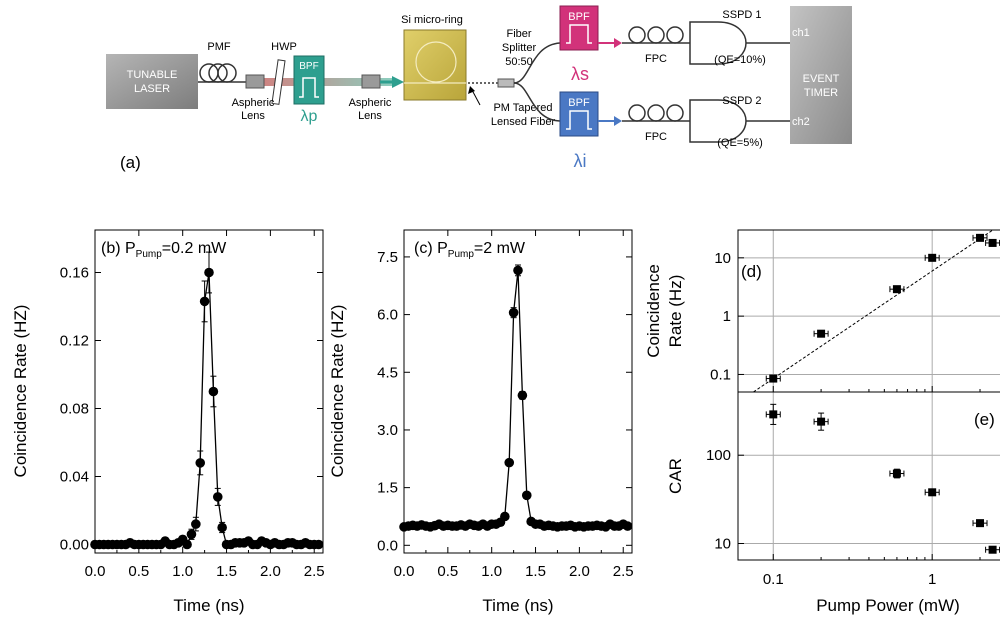 This screenshot has width=1000, height=619. Describe the element at coordinates (773, 579) in the screenshot. I see `e-xtick-label: 0.1` at that location.